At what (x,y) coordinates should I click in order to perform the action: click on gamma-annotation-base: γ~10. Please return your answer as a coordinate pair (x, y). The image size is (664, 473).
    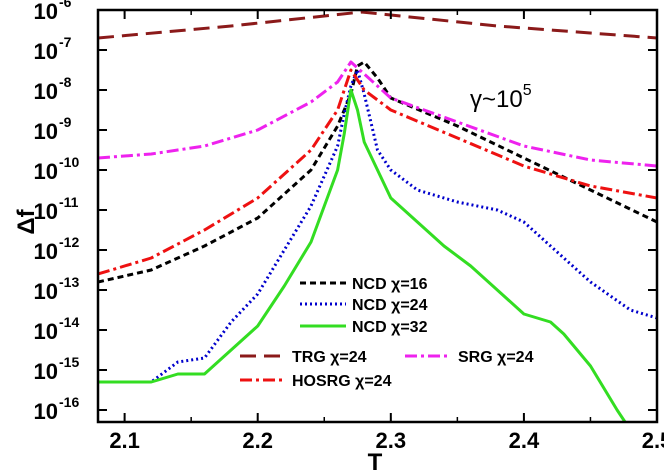
    Looking at the image, I should click on (496, 99).